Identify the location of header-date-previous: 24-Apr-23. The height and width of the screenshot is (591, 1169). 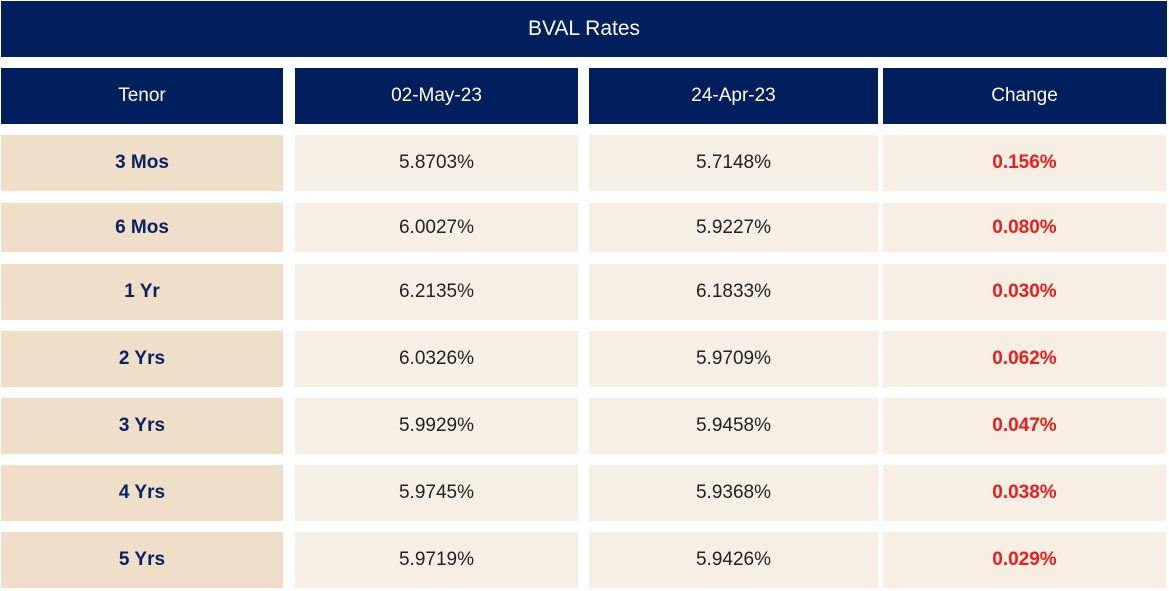
(733, 96).